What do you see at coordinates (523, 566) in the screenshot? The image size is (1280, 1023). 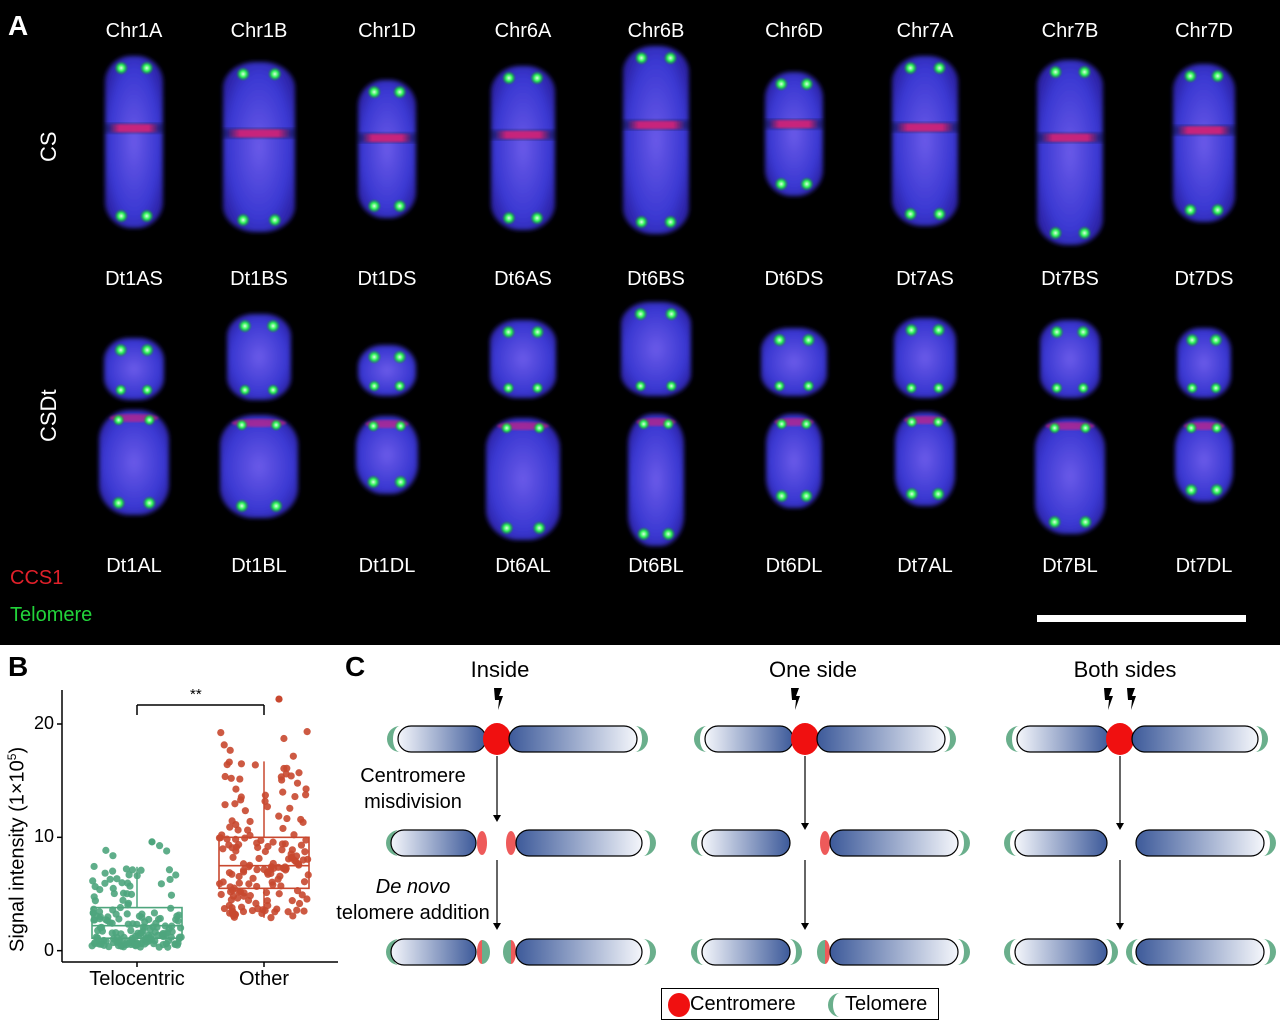 I see `ditelo_long-dt6al: Dt6AL` at bounding box center [523, 566].